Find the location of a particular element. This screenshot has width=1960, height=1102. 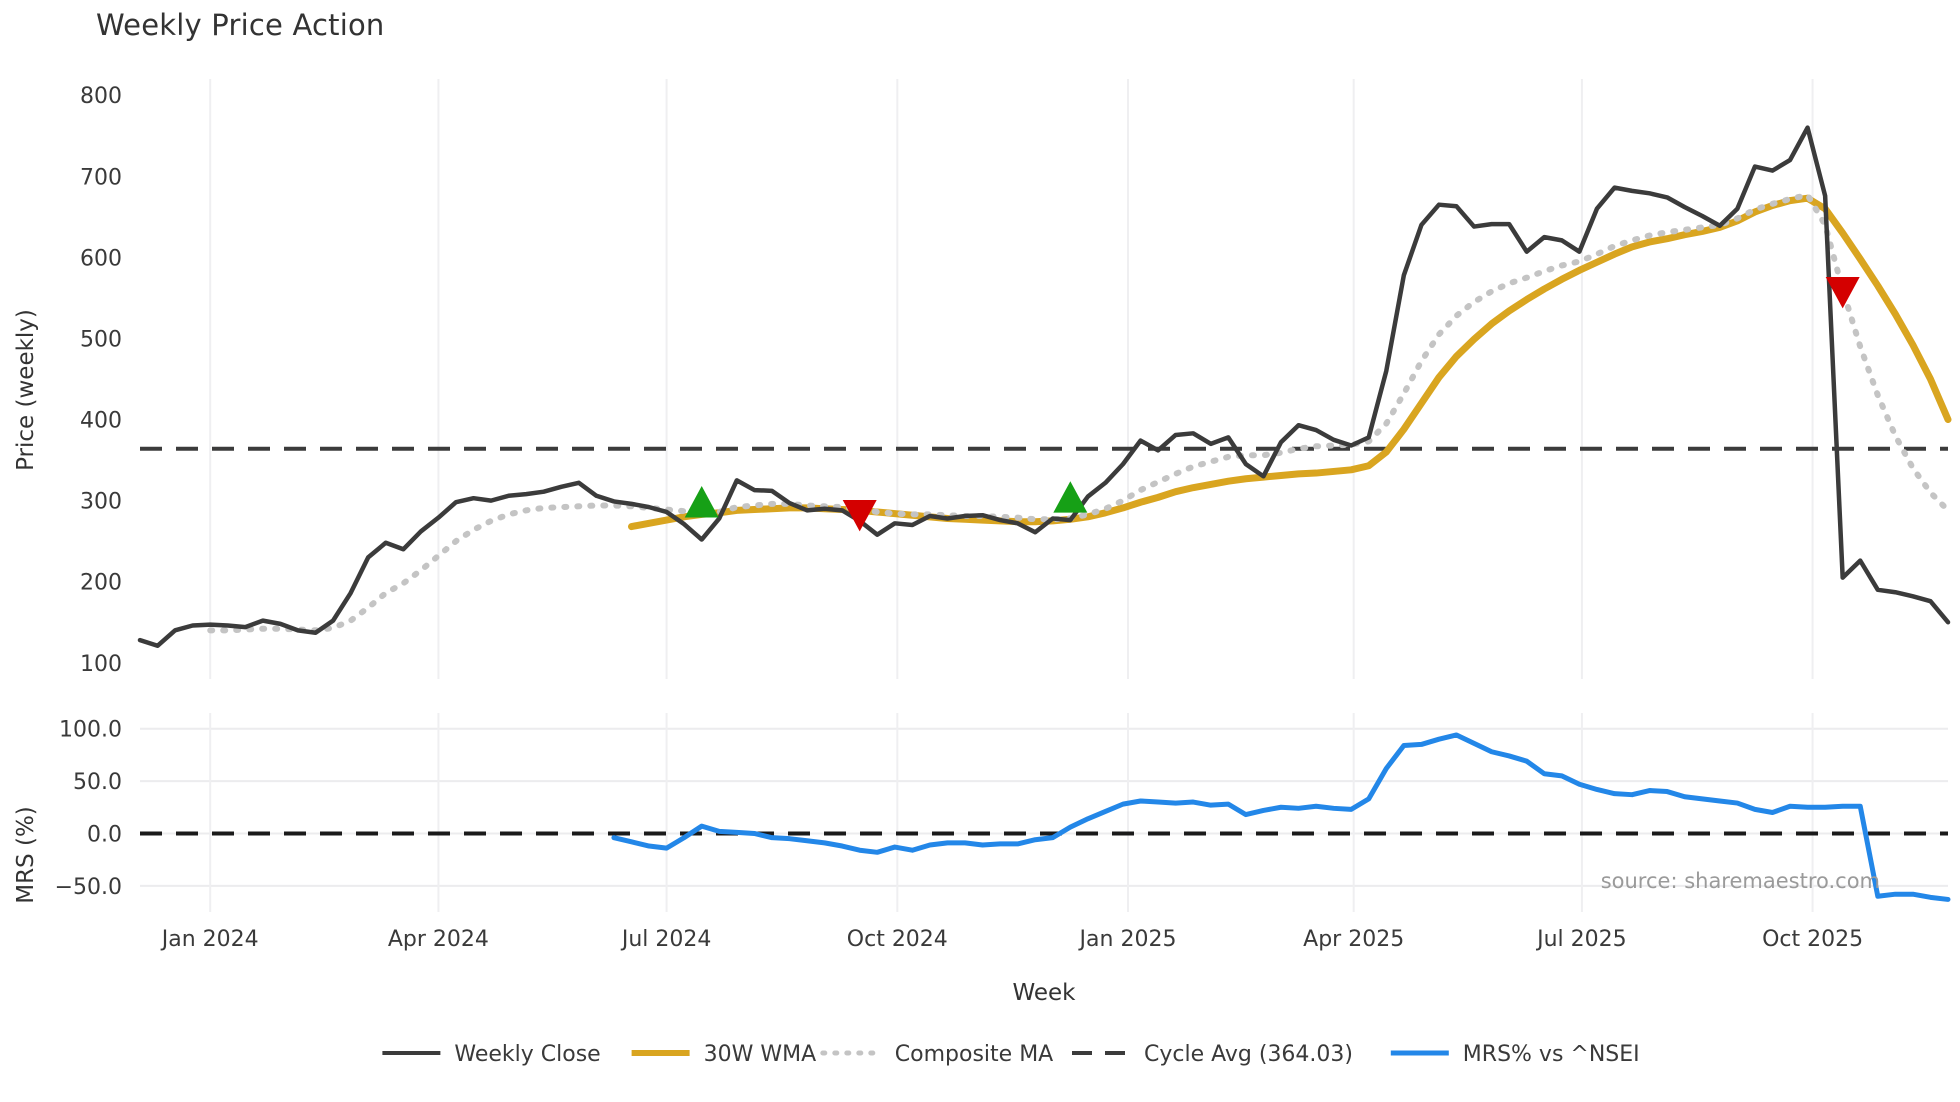

mrs-y-tick: 100.0 is located at coordinates (90, 730).